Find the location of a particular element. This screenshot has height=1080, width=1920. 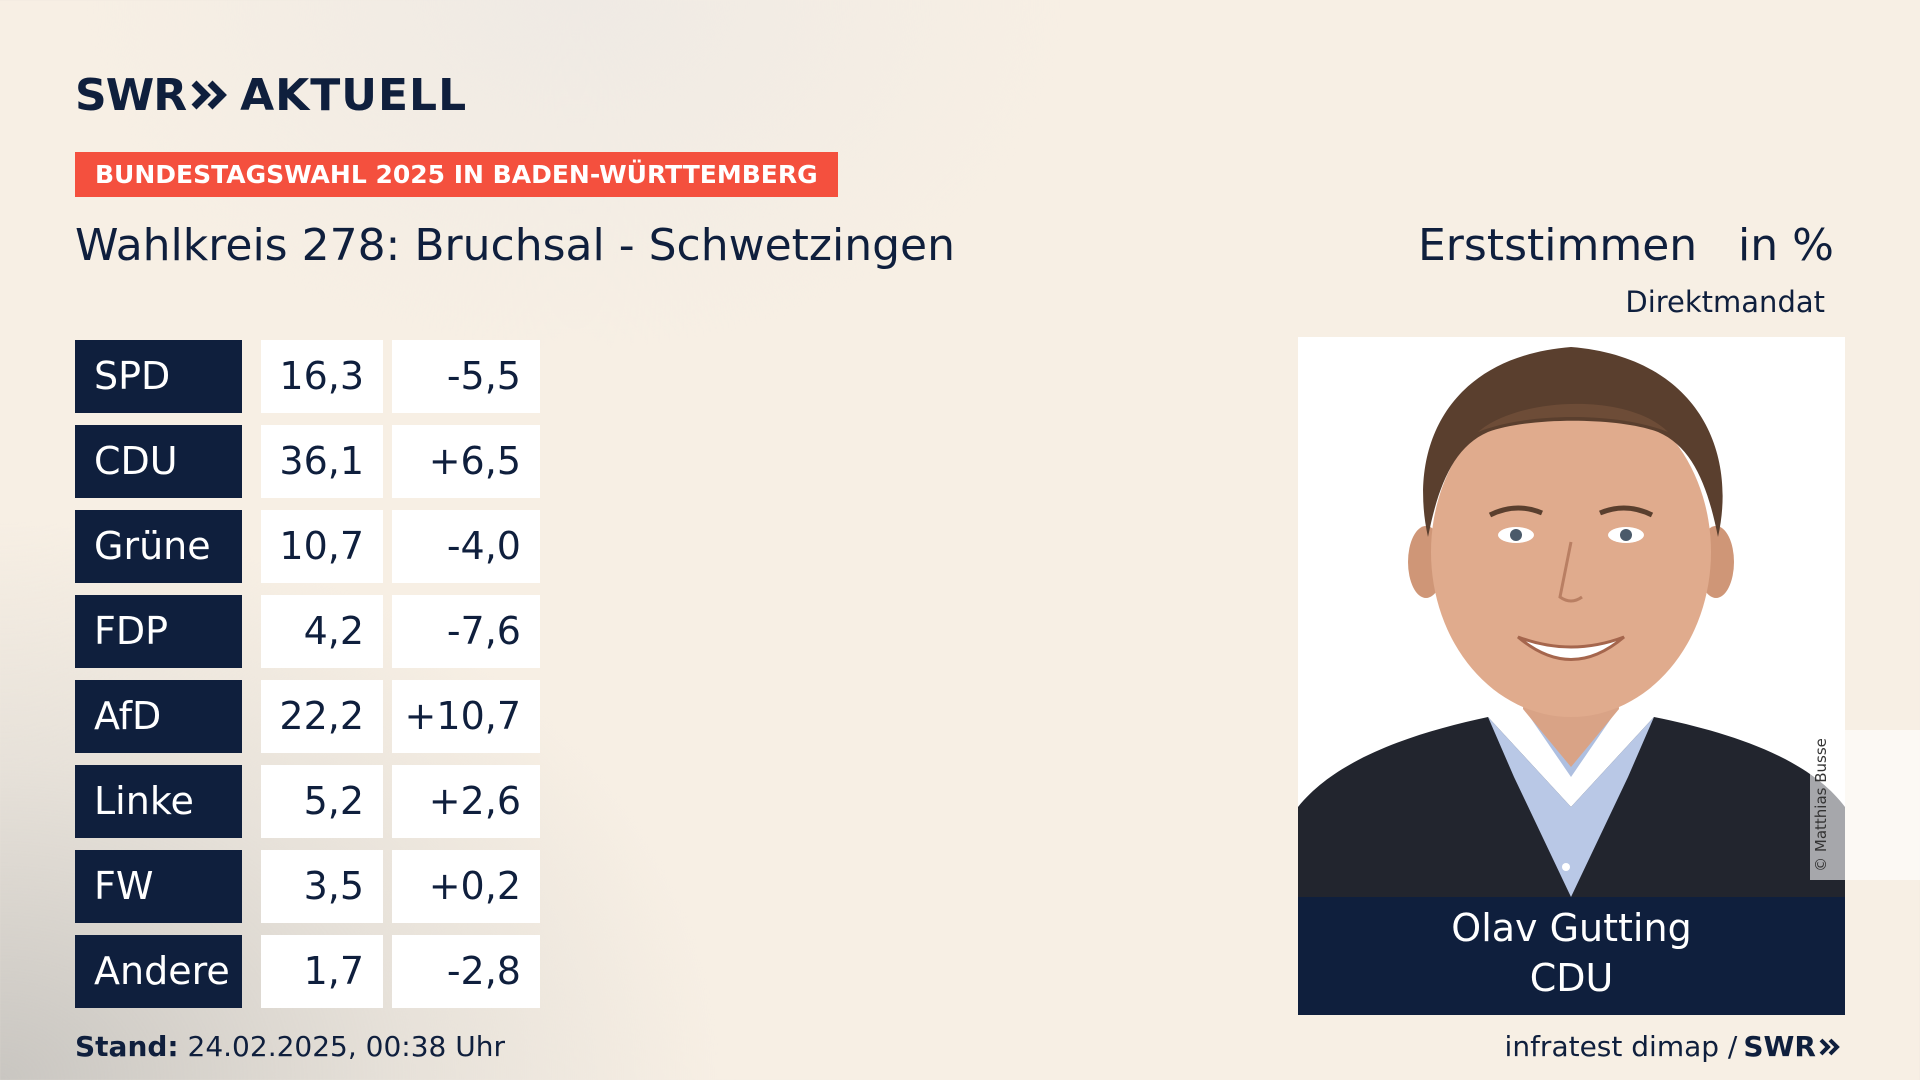

candidate-photo is located at coordinates (1571, 617).